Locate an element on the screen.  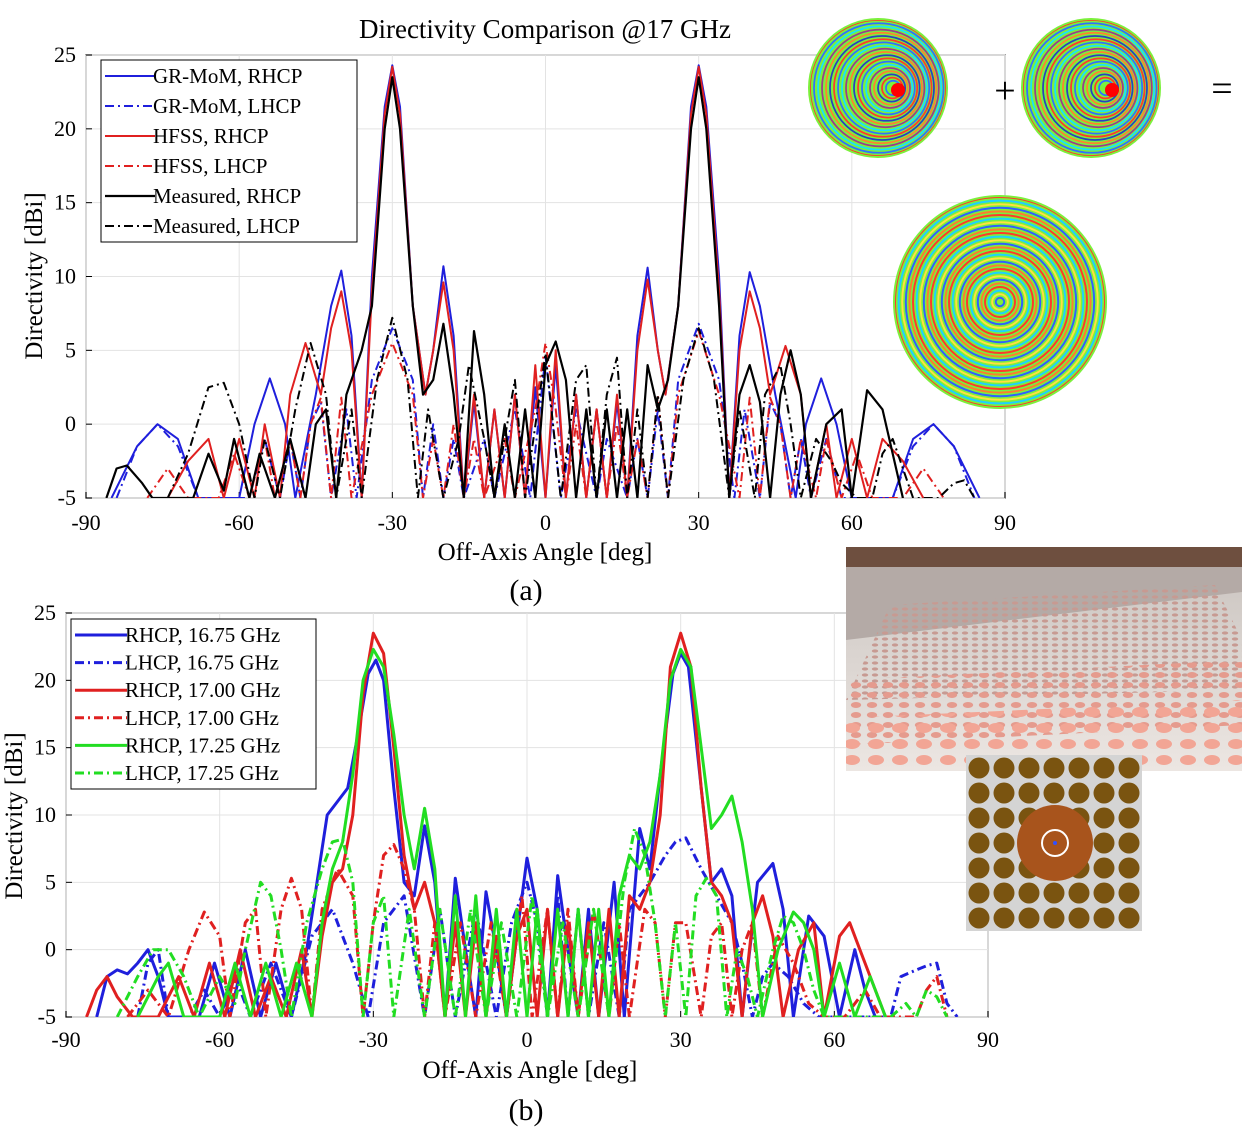
legend-entry: RHCP, 16.75 GHz is located at coordinates (202, 635).